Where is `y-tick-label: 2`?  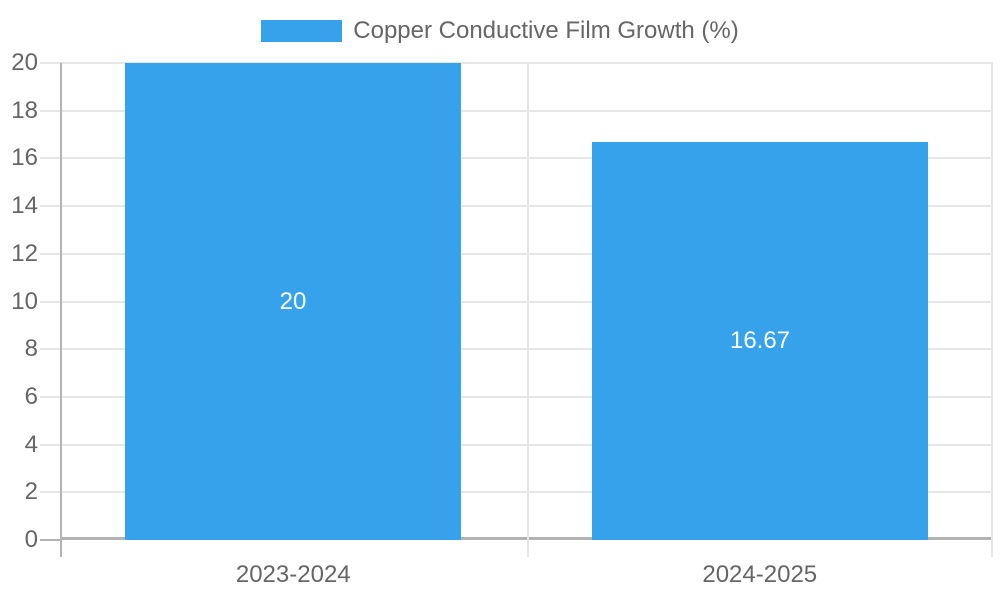 y-tick-label: 2 is located at coordinates (31, 491).